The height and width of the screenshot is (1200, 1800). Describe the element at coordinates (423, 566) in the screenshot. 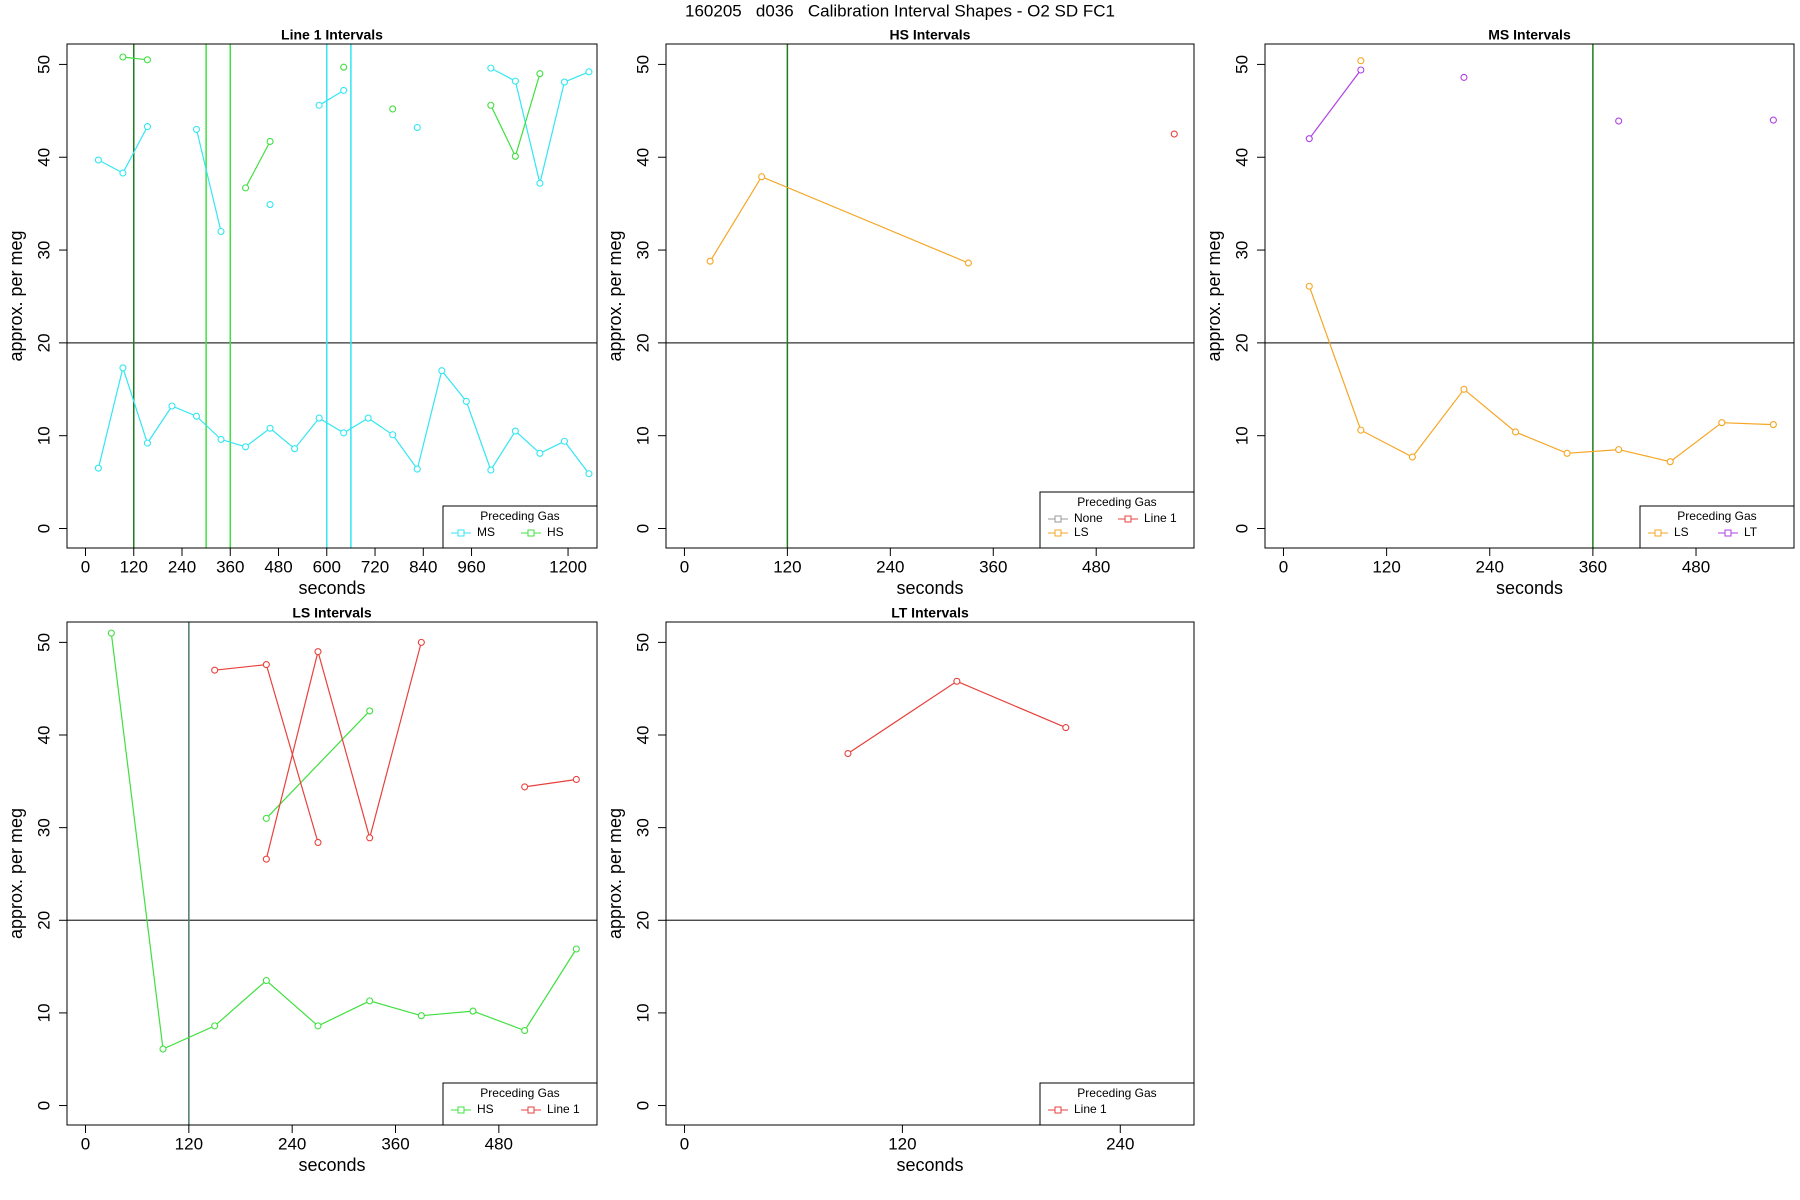

I see `x-tick-label: 840` at that location.